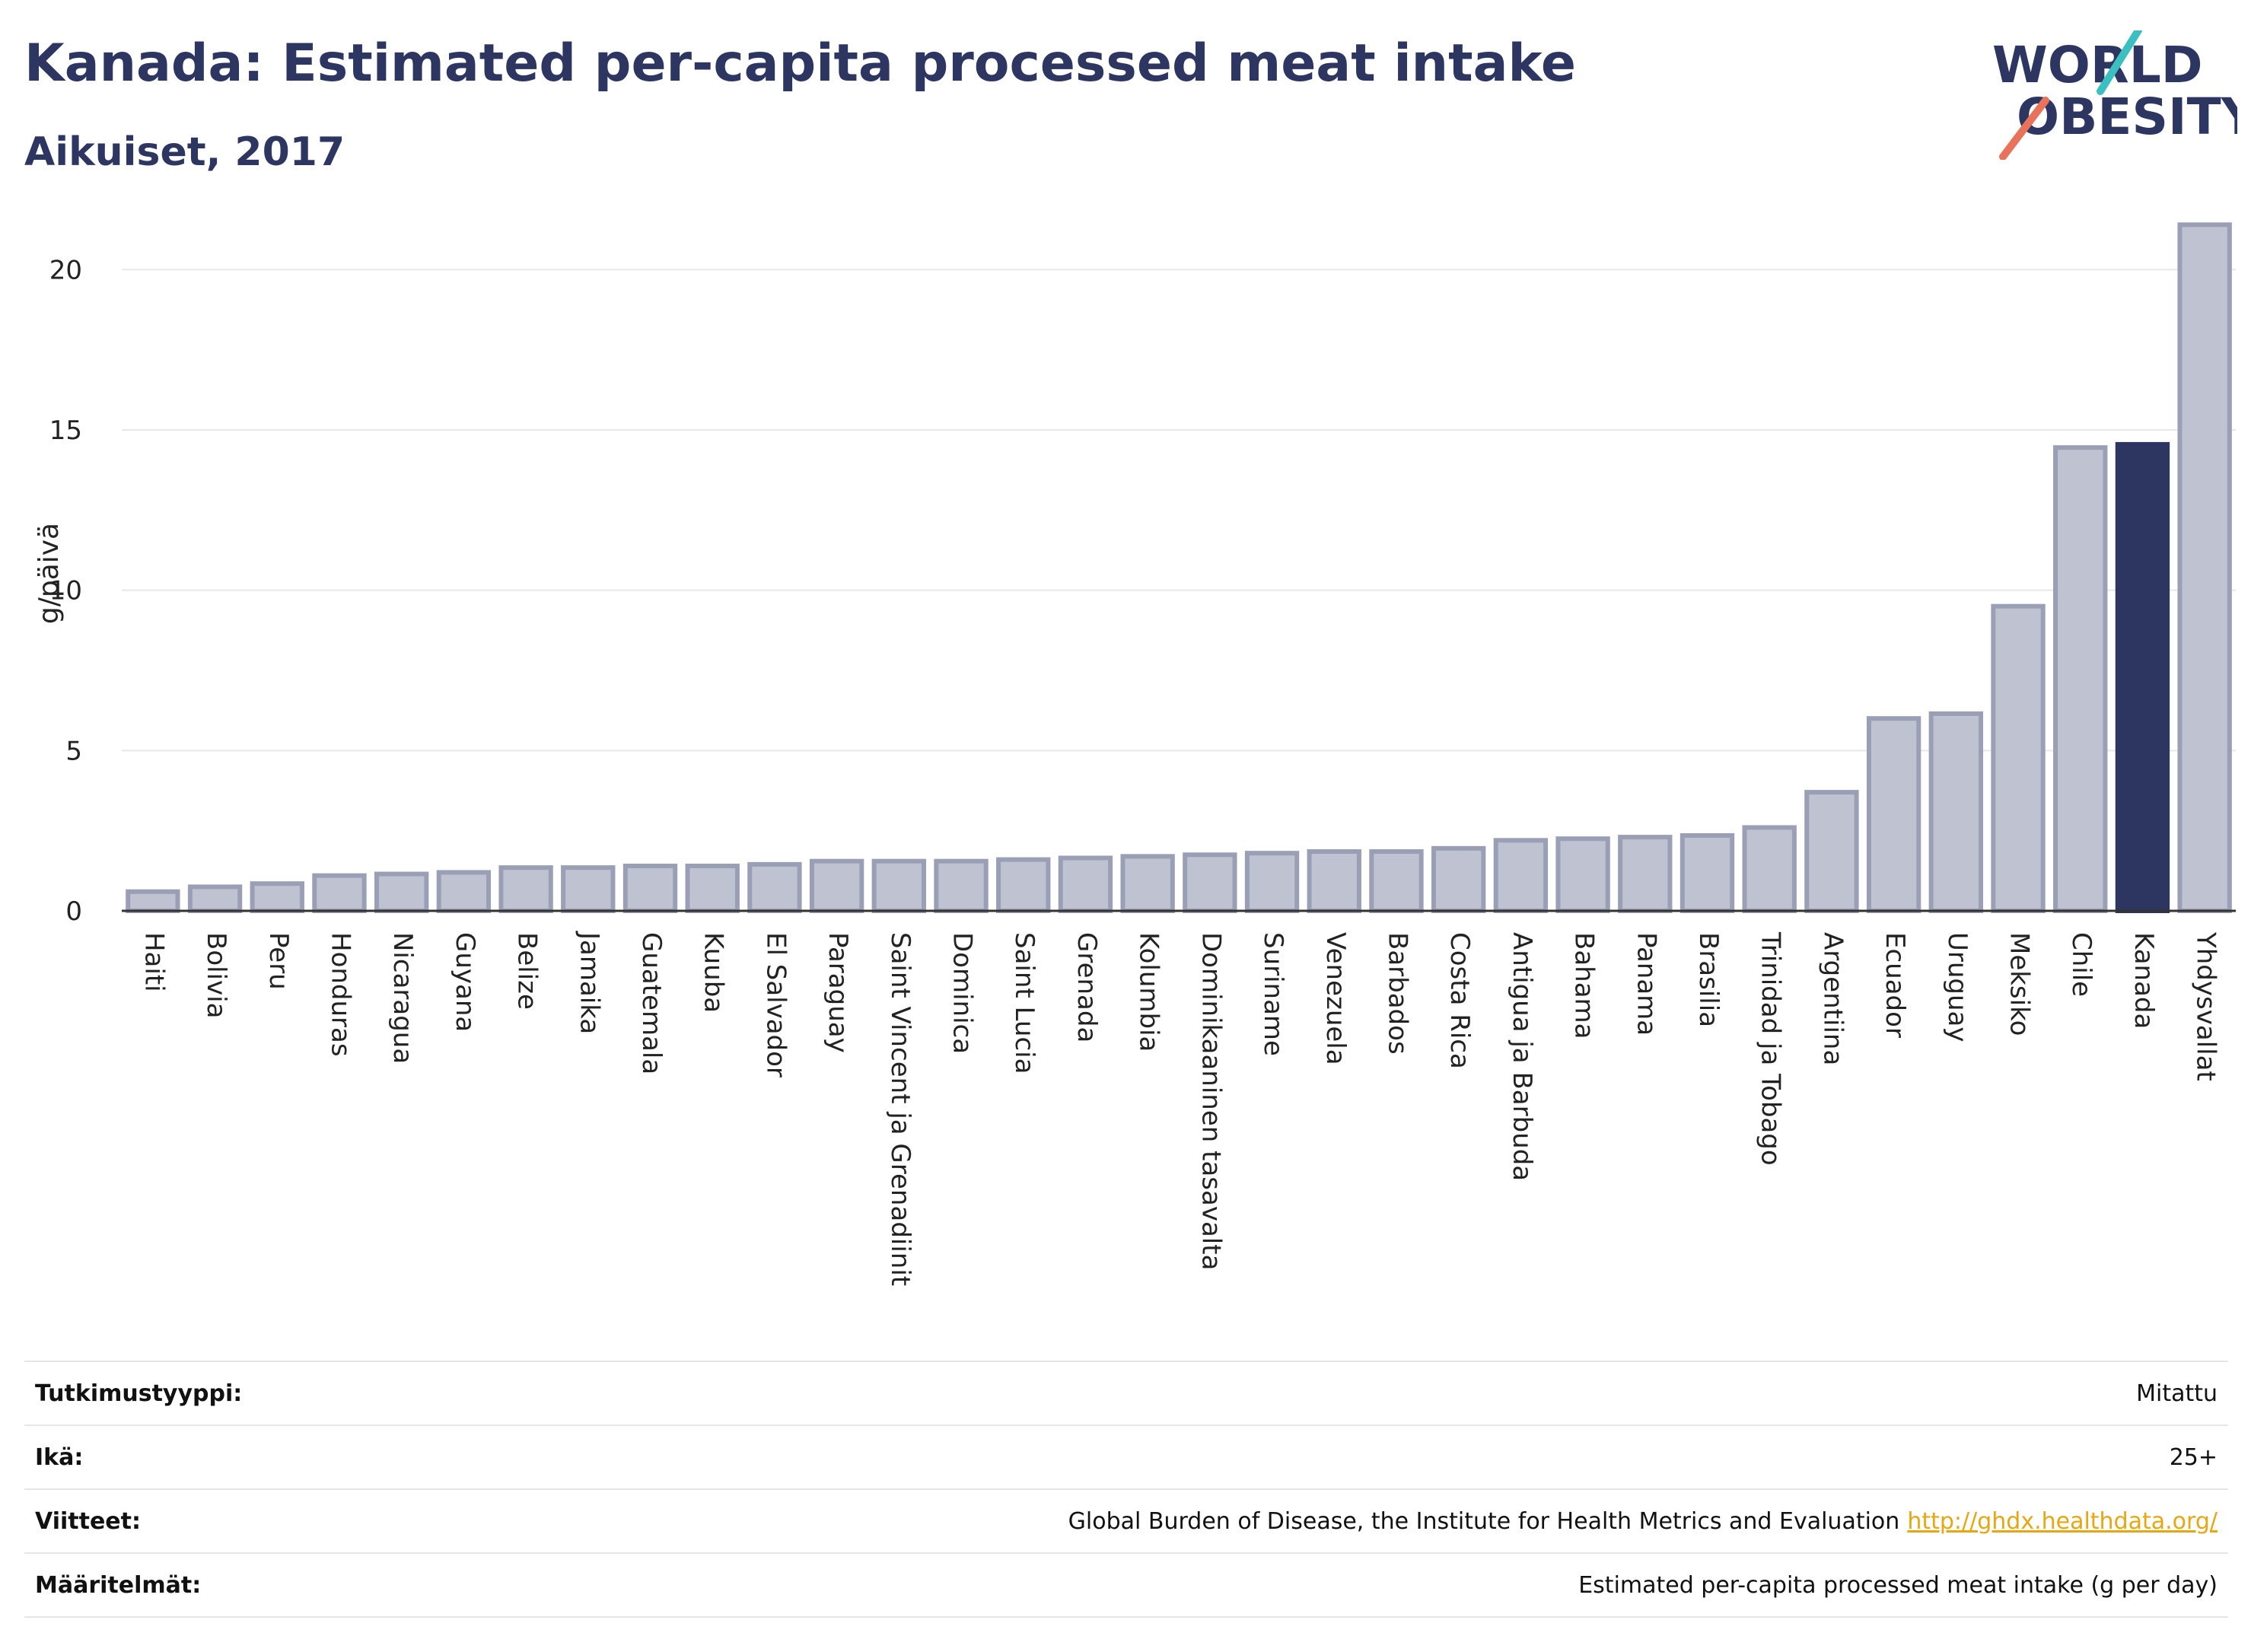  What do you see at coordinates (2177, 1393) in the screenshot?
I see `info-value: Mitattu` at bounding box center [2177, 1393].